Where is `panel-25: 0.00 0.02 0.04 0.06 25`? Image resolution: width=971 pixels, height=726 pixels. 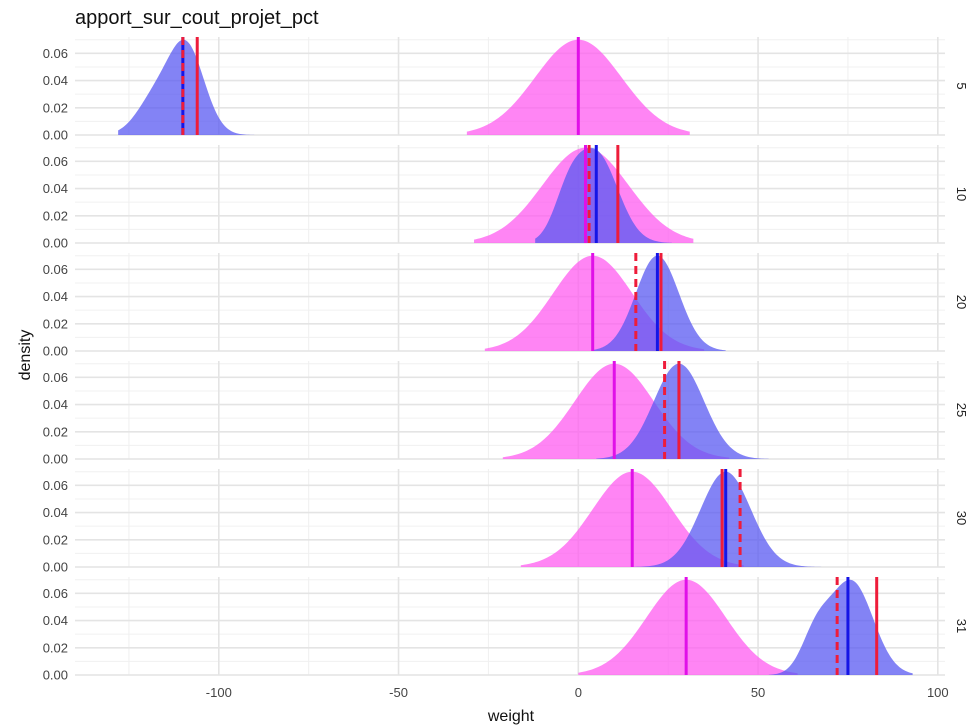
panel-25: 0.00 0.02 0.04 0.06 25 is located at coordinates (506, 414).